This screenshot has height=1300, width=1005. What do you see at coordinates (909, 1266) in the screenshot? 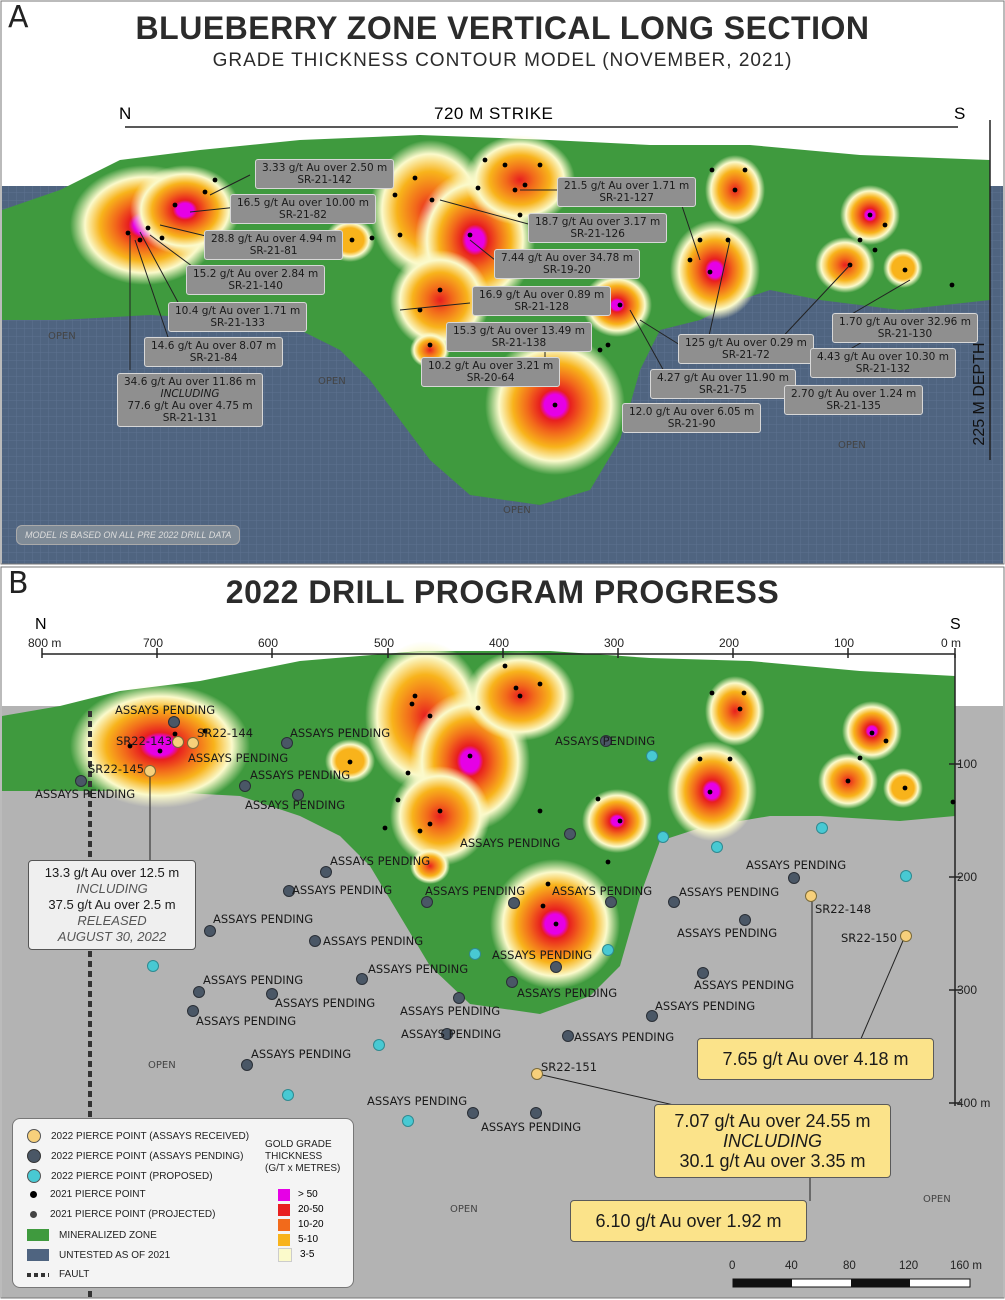
I see `scale-label: 120` at bounding box center [909, 1266].